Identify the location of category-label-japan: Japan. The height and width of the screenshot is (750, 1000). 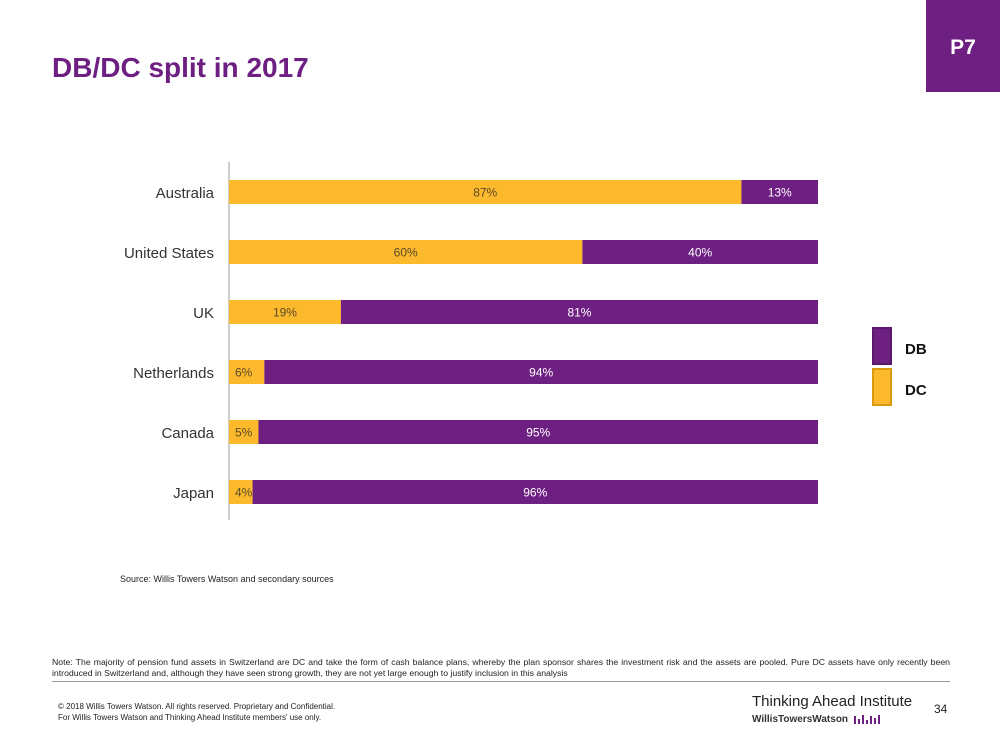
(193, 493).